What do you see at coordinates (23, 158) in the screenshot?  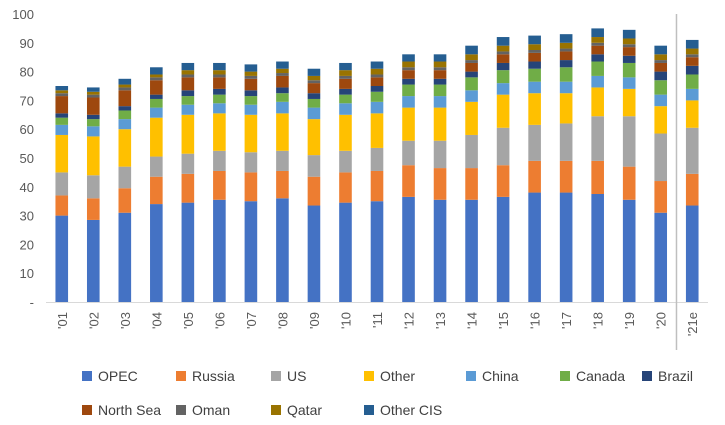 I see `y-axis: - 10 20 30 40 50 60 70 80 90 100` at bounding box center [23, 158].